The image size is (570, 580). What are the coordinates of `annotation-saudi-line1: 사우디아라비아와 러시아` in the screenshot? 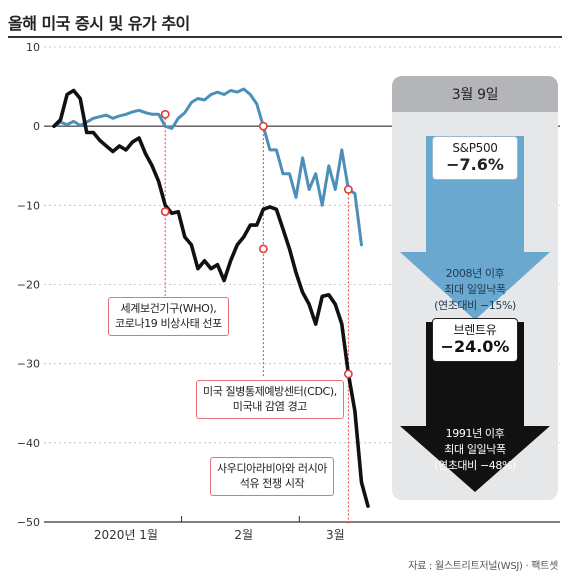 It's located at (272, 468).